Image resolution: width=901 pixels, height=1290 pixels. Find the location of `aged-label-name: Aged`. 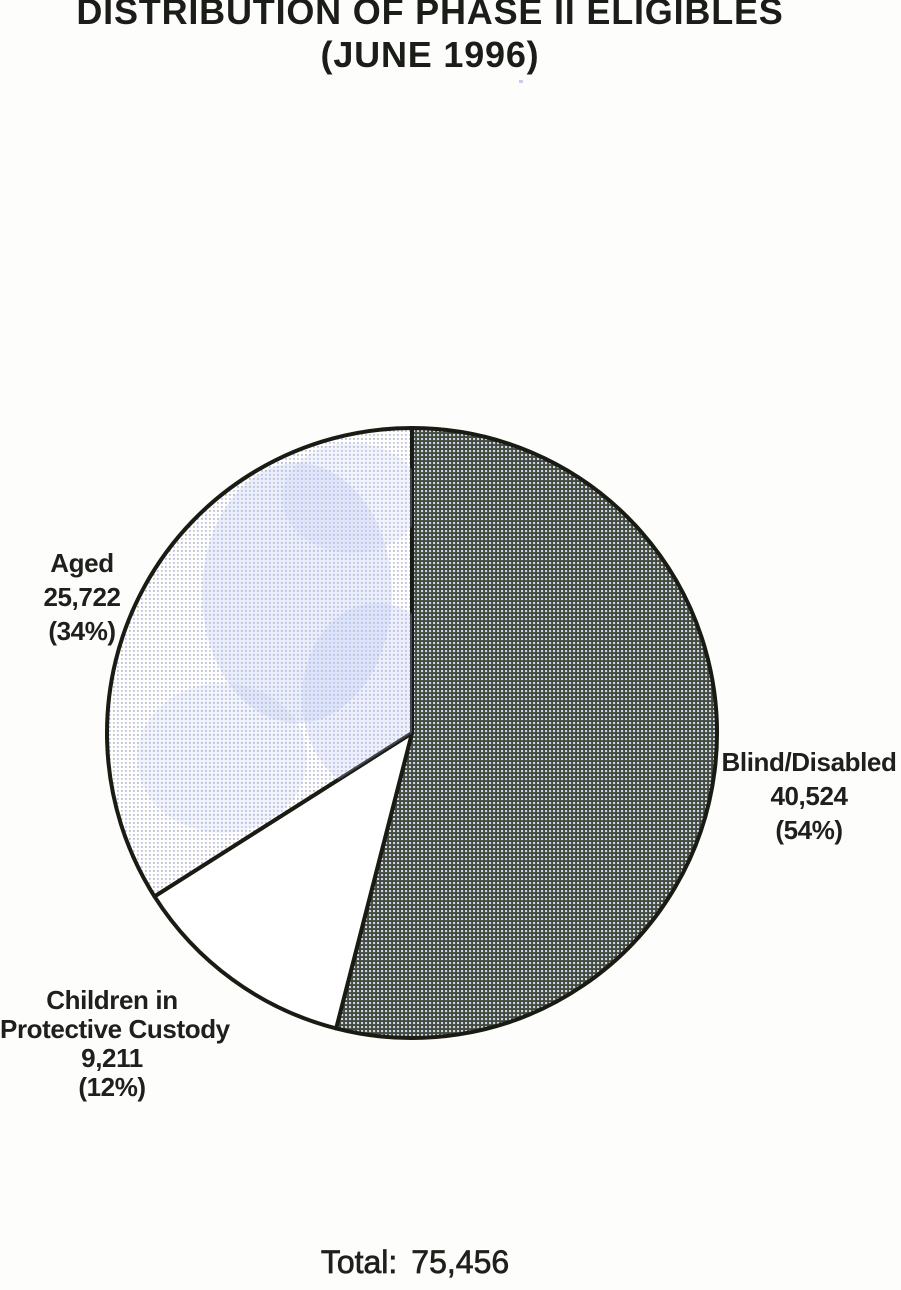

aged-label-name: Aged is located at coordinates (82, 563).